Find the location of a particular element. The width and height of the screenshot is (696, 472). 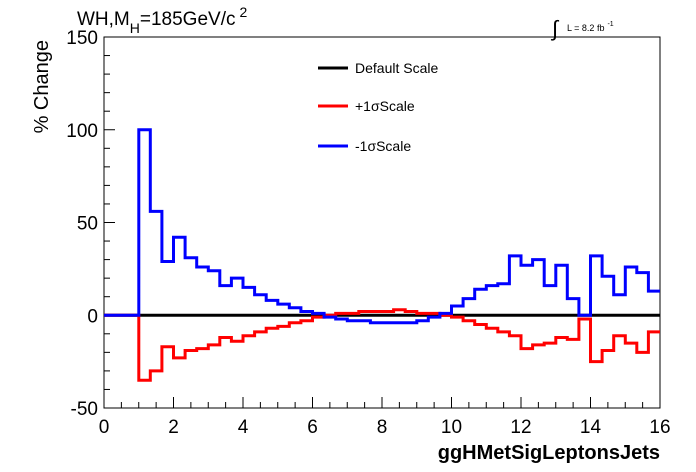

title-subscript: H is located at coordinates (135, 28).